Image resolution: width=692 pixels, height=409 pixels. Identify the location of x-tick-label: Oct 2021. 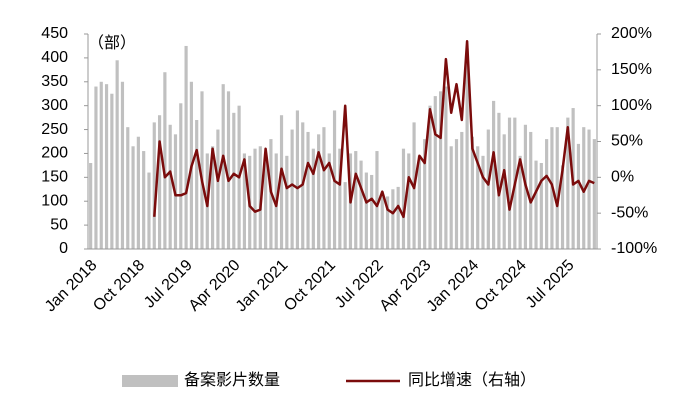
(310, 286).